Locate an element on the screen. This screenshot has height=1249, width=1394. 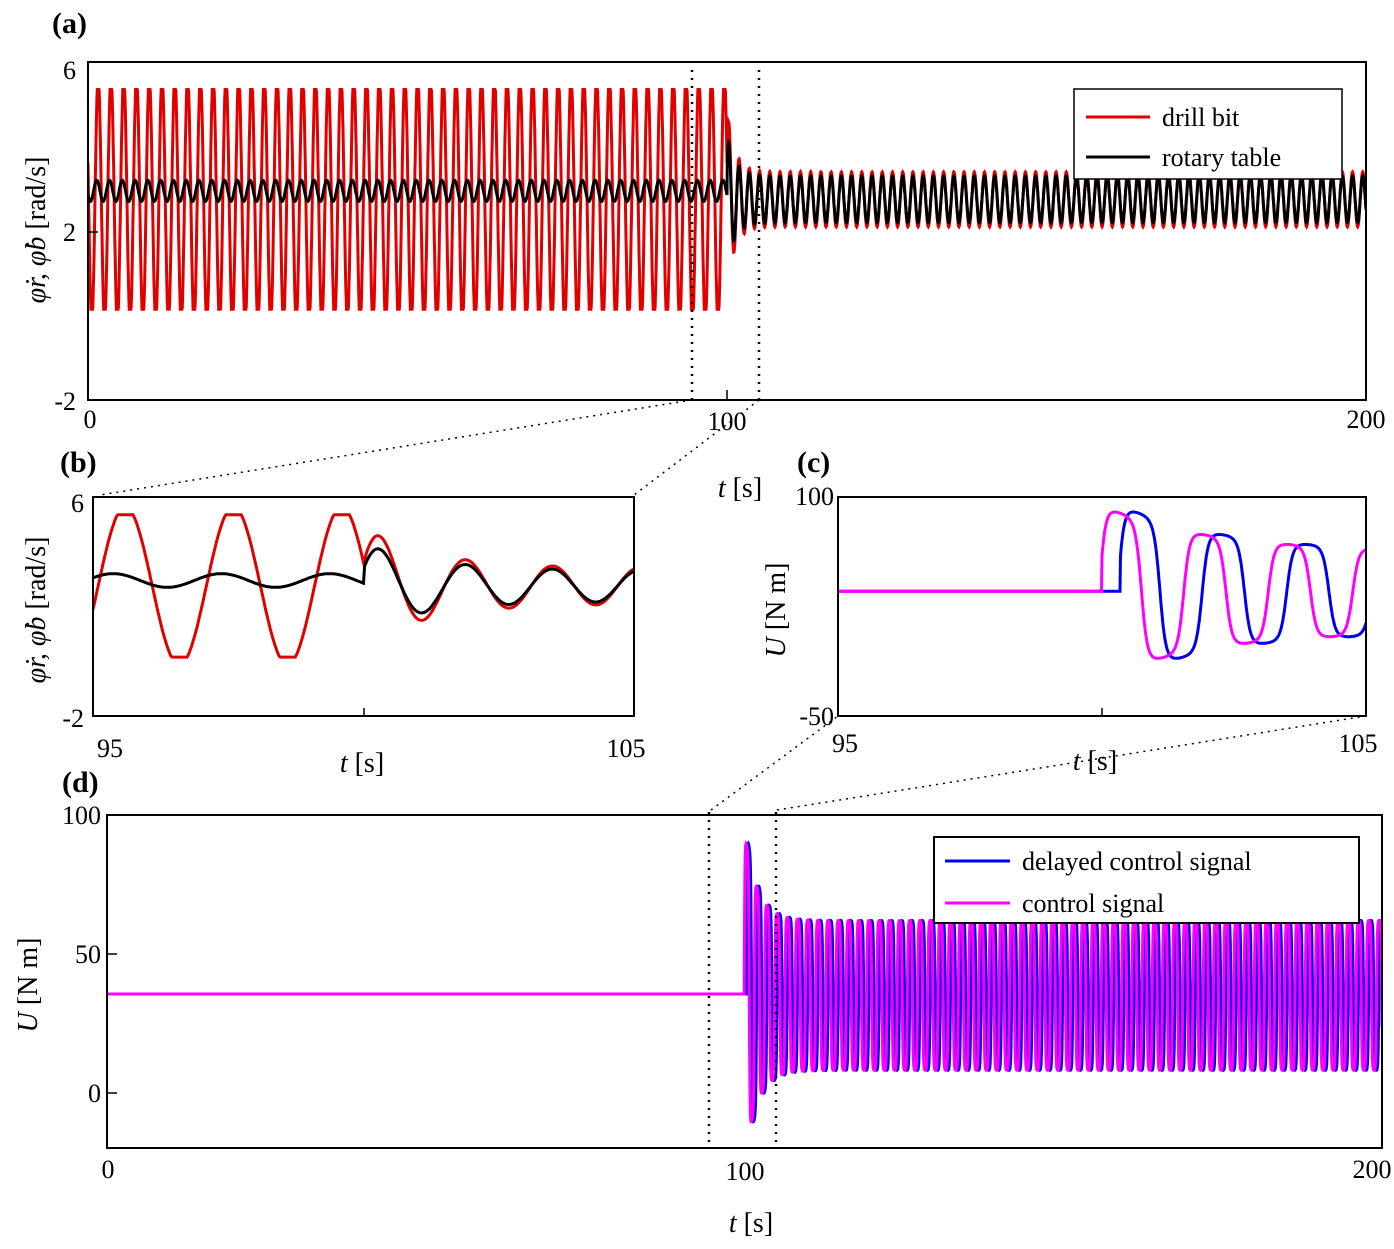
legend-label-drill-bit: drill bit is located at coordinates (1201, 117).